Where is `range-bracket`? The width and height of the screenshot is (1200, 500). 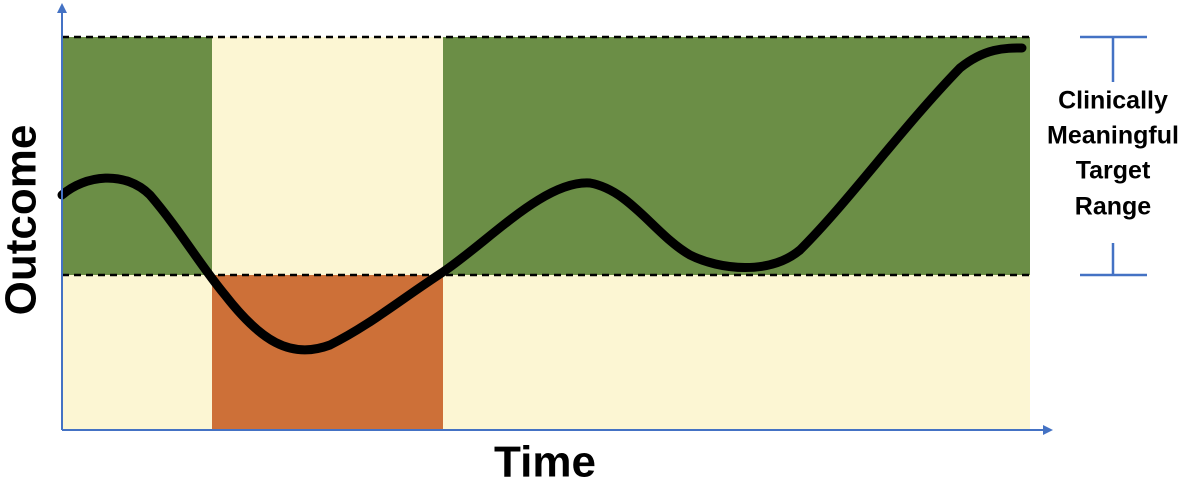 range-bracket is located at coordinates (1113, 156).